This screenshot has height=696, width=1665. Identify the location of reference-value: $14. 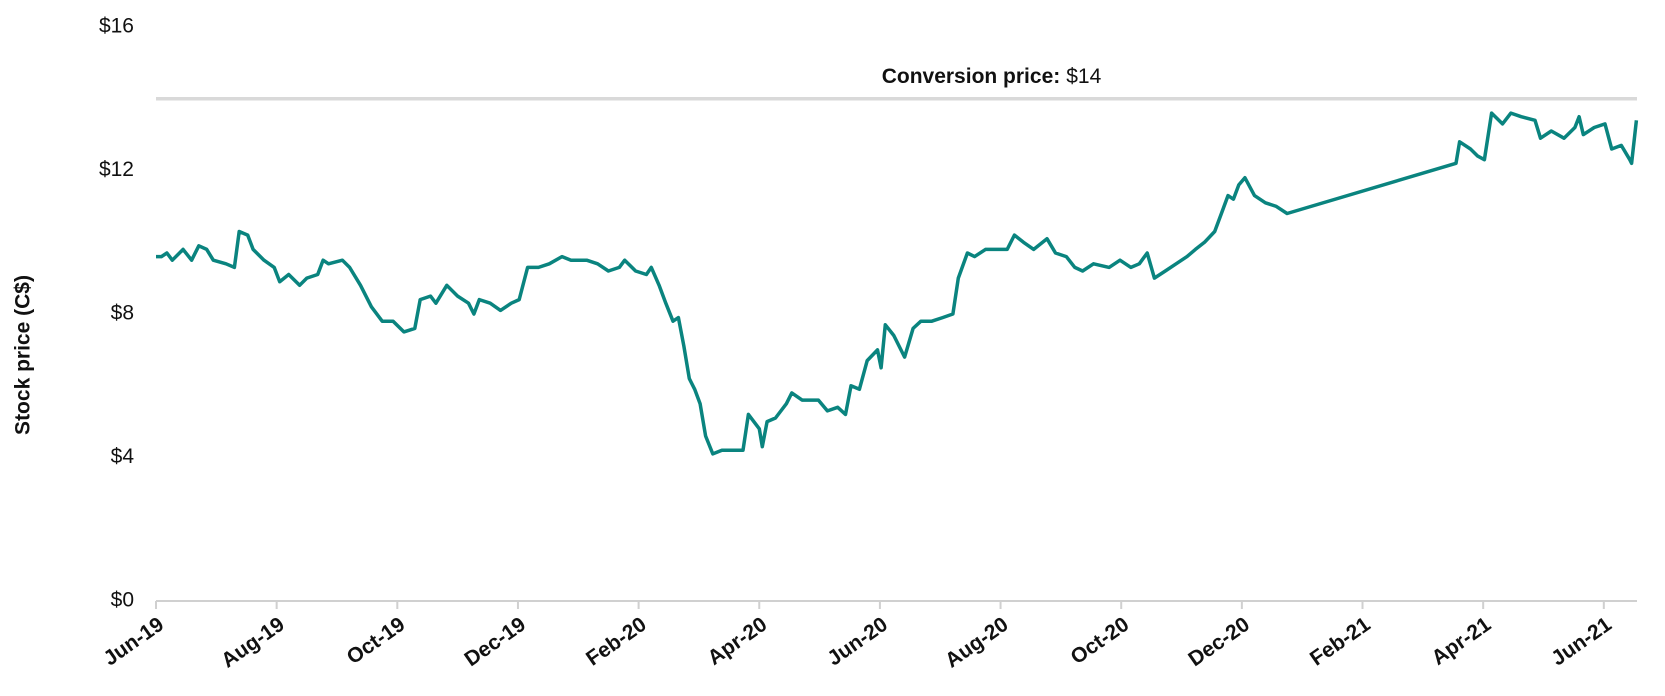
(1083, 75).